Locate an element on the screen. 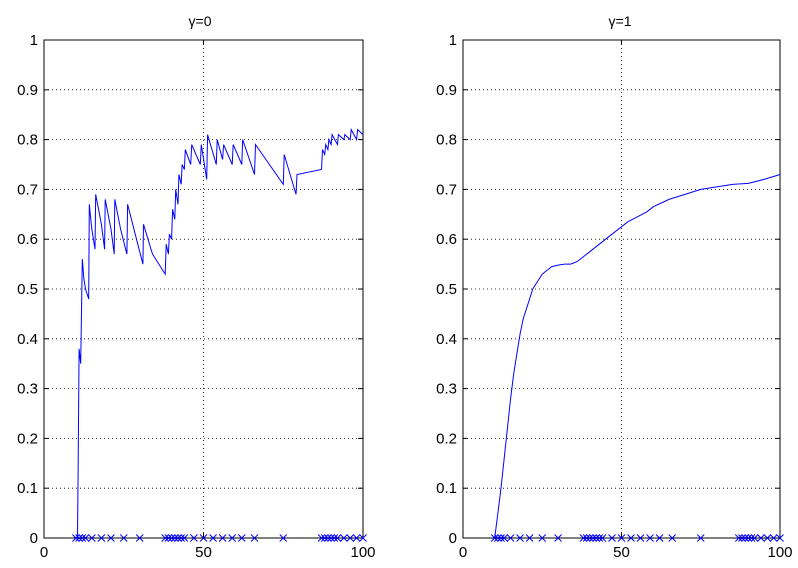  chart-title: γ=0 is located at coordinates (200, 21).